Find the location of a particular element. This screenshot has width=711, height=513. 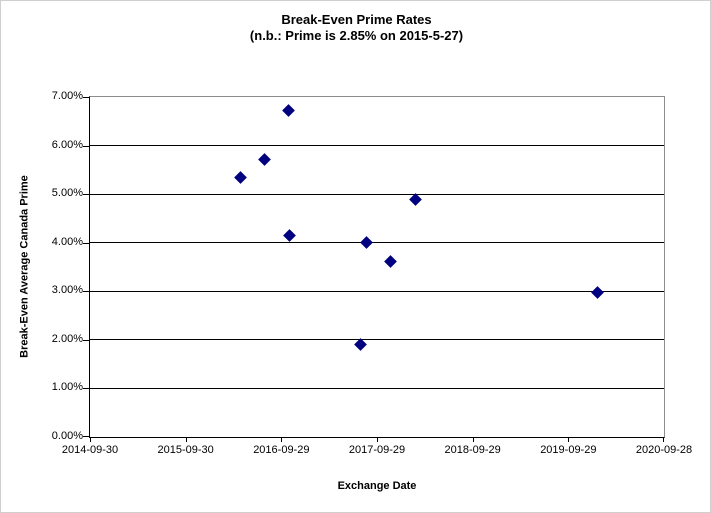

chart-subtitle: (n.b.: Prime is 2.85% on 2015-5-27) is located at coordinates (356, 35).